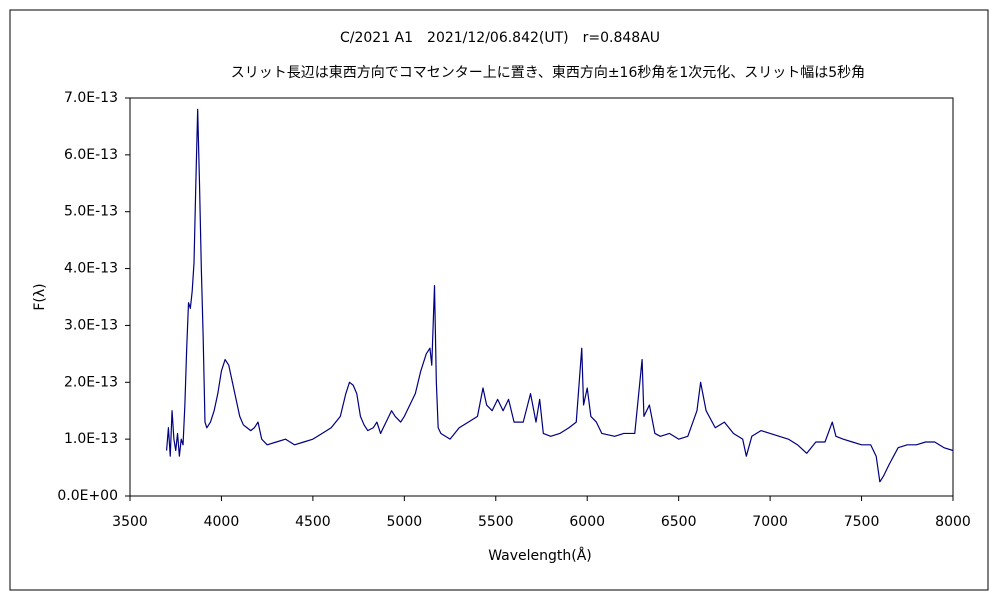 This screenshot has width=1000, height=600. What do you see at coordinates (91, 382) in the screenshot?
I see `y-tick-label: 2.0E-13` at bounding box center [91, 382].